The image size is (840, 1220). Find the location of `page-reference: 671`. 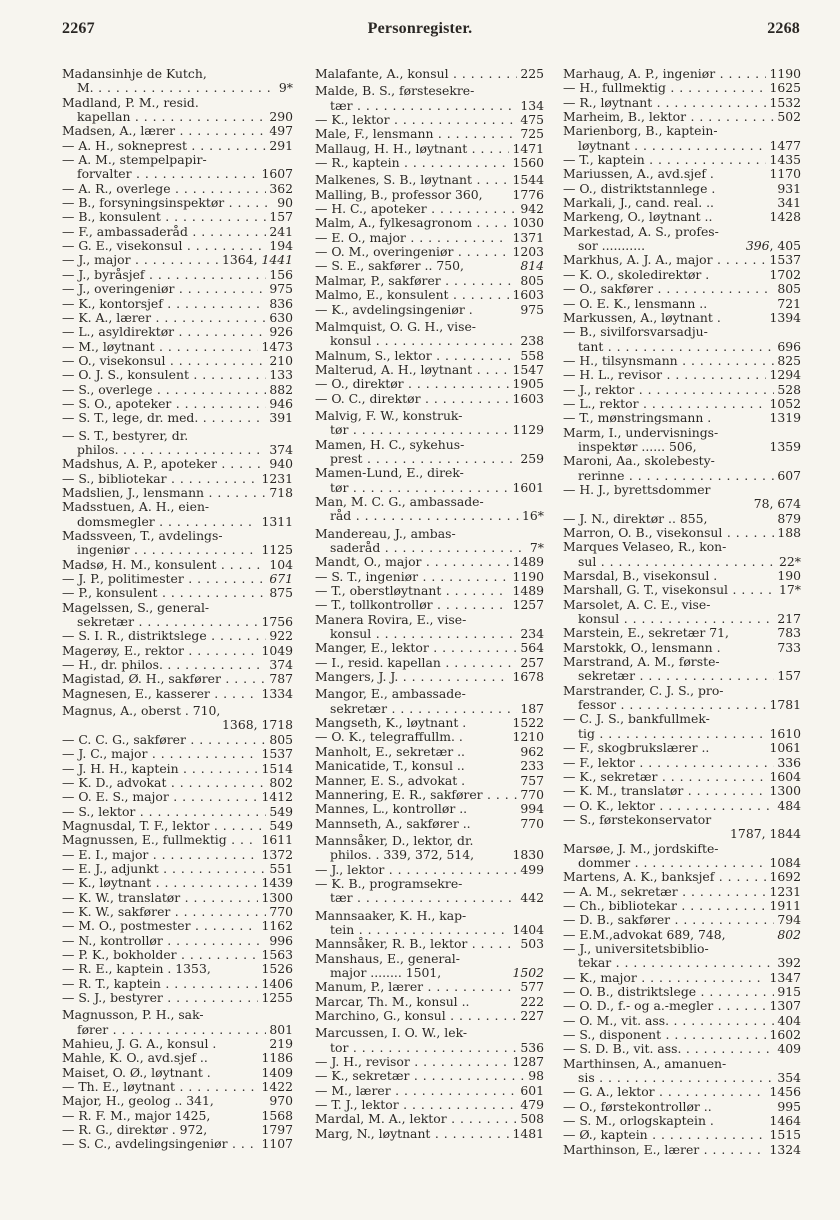

page-reference: 671 is located at coordinates (279, 578).